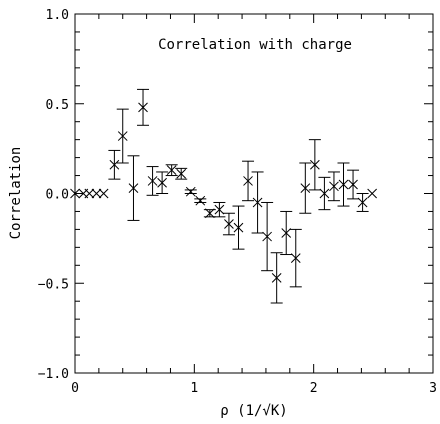 Image resolution: width=440 pixels, height=424 pixels. What do you see at coordinates (194, 388) in the screenshot?
I see `x-tick-label: 1` at bounding box center [194, 388].